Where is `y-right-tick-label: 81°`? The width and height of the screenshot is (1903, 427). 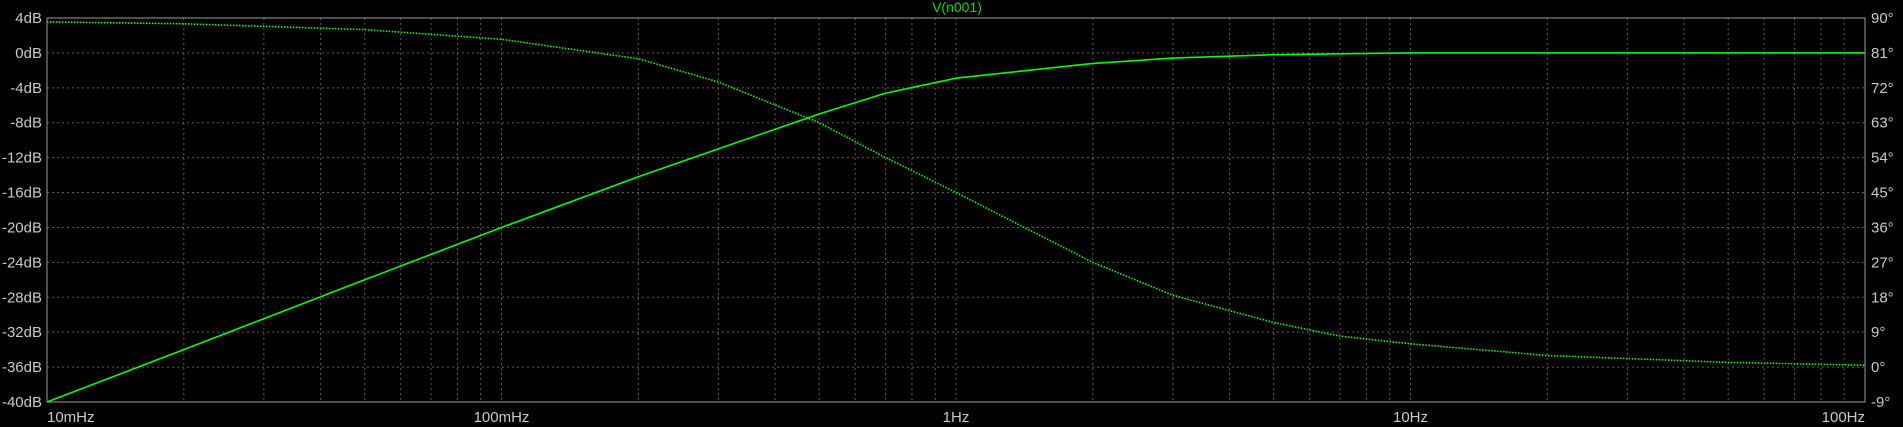 y-right-tick-label: 81° is located at coordinates (1882, 53).